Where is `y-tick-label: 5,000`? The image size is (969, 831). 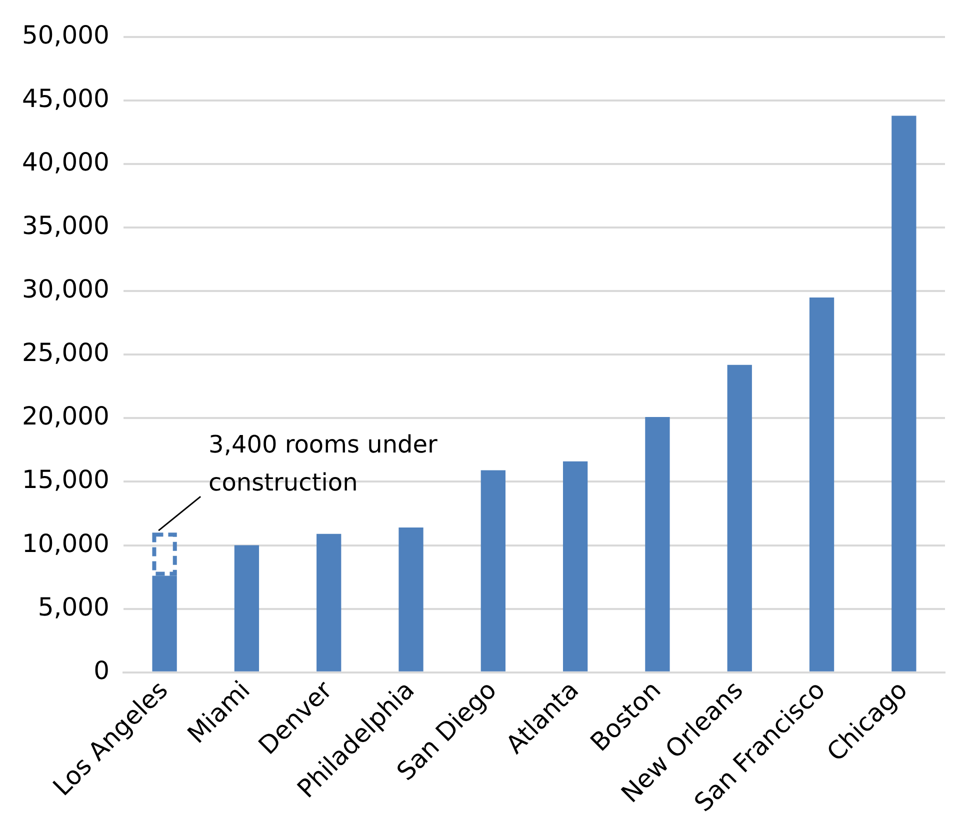
y-tick-label: 5,000 is located at coordinates (74, 607).